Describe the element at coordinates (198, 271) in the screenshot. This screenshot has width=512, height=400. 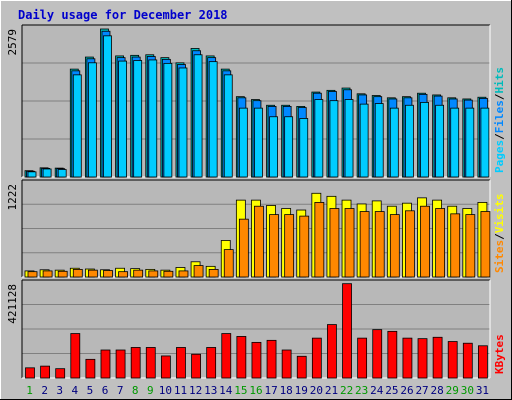
I see `sites-bar: Day 12 Sites 150` at that location.